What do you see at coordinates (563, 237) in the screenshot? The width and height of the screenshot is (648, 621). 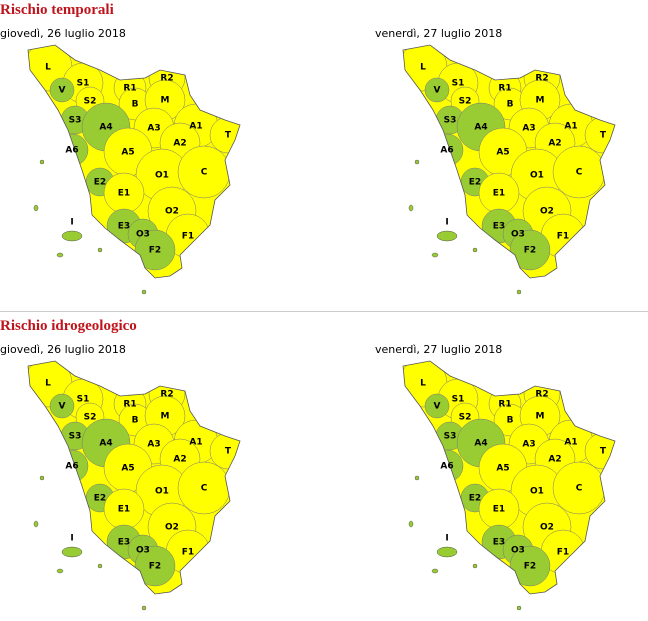 I see `zone-label: F1` at bounding box center [563, 237].